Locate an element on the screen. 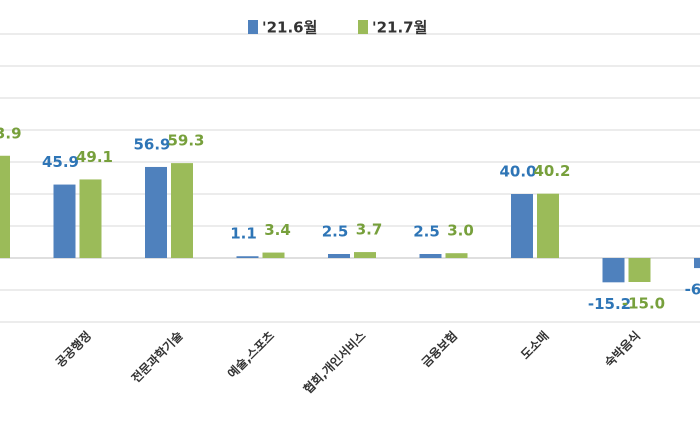 The width and height of the screenshot is (700, 440). value-label: 3.0 is located at coordinates (460, 231).